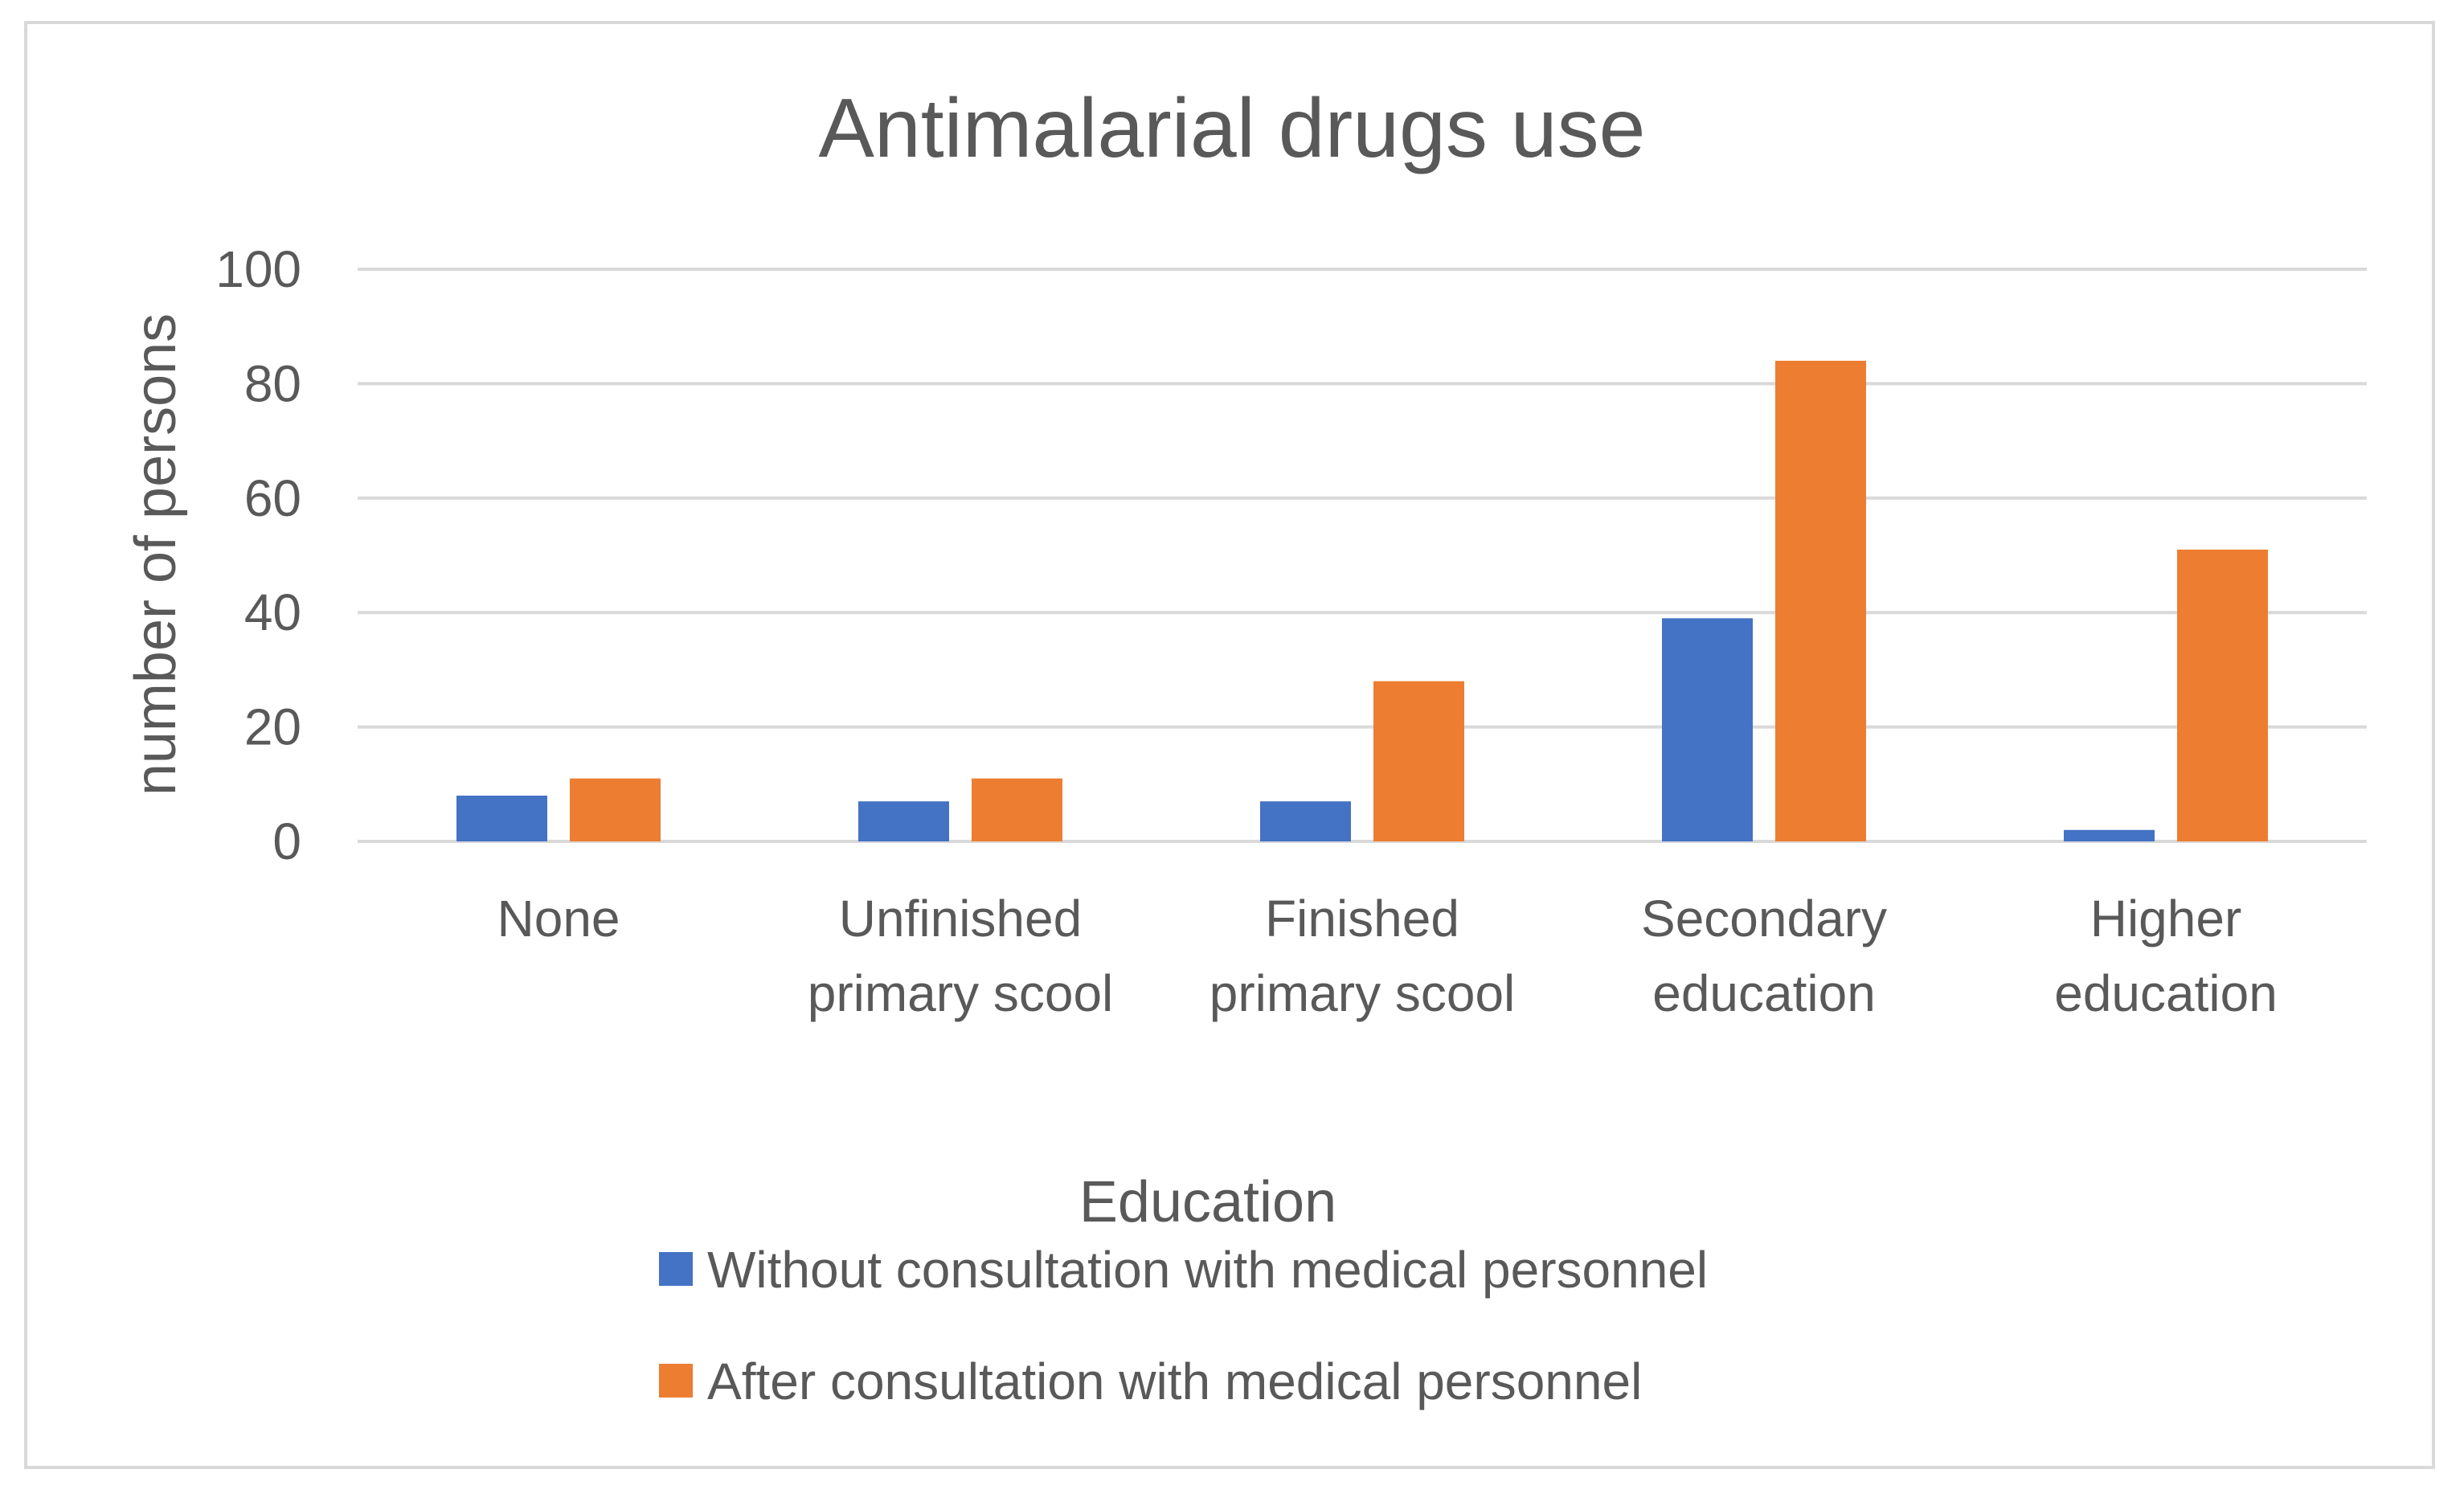 The image size is (2464, 1502). Describe the element at coordinates (1764, 918) in the screenshot. I see `x-category-label: Secondary` at that location.